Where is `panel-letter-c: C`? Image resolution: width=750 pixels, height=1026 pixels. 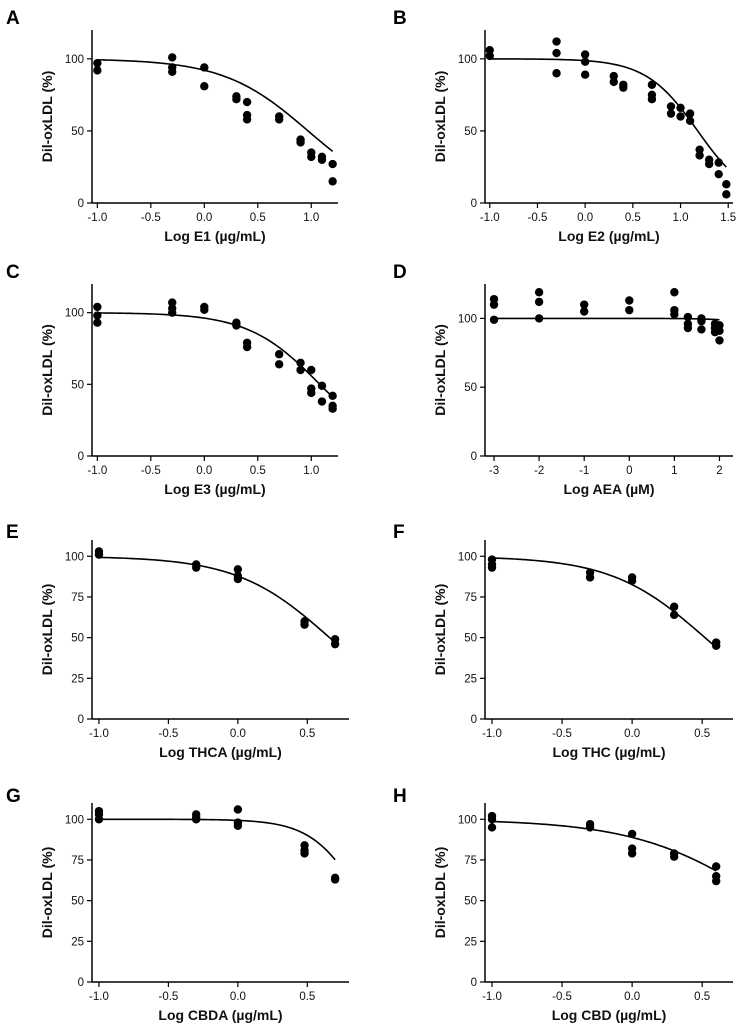
panel-letter-c: C is located at coordinates (13, 272).